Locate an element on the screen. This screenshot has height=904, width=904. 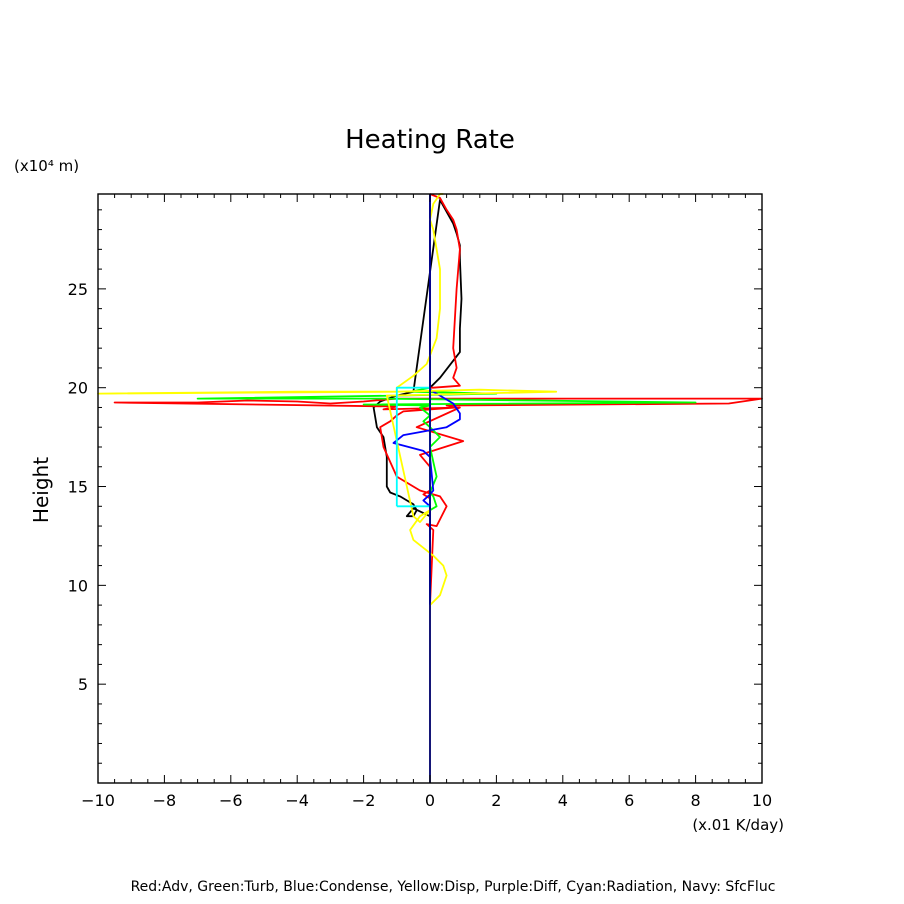
x-tick-label: 0 is located at coordinates (430, 800).